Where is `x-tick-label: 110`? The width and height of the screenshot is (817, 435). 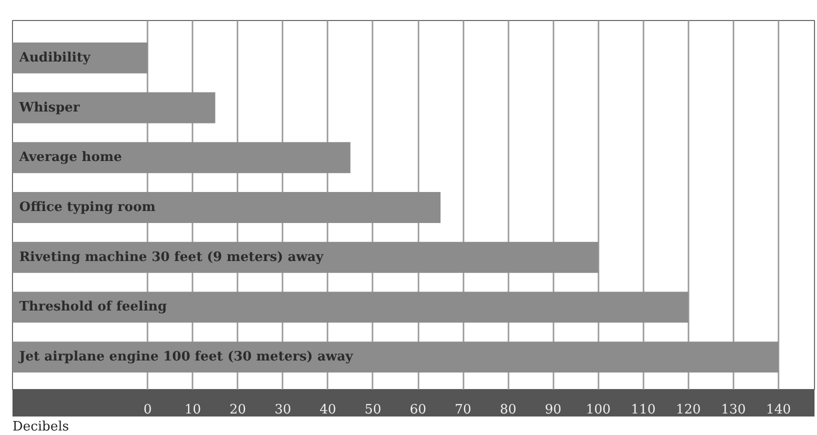
x-tick-label: 110 is located at coordinates (643, 410).